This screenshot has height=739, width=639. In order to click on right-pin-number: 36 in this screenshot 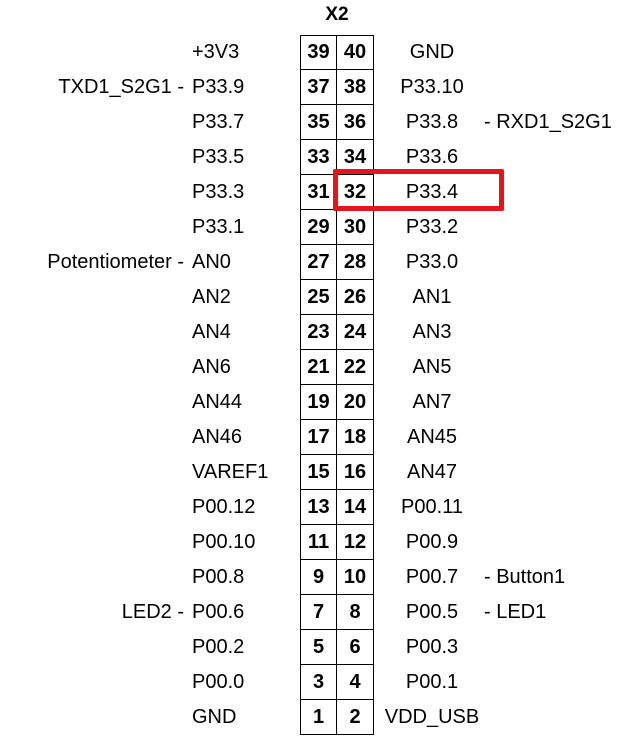, I will do `click(355, 122)`.